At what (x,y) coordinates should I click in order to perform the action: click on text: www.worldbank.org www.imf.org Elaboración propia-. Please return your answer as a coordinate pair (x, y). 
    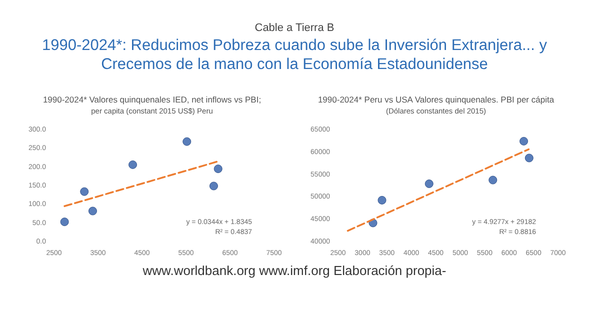
    Looking at the image, I should click on (295, 270).